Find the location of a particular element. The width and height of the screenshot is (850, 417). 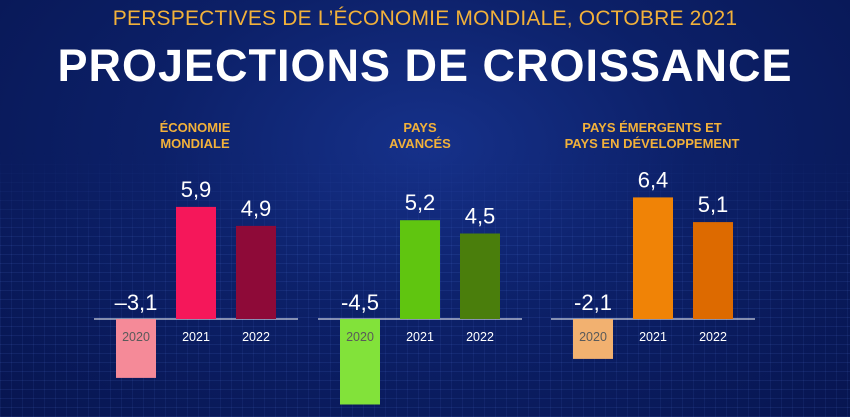

page-title: PROJECTIONS DE CROISSANCE is located at coordinates (425, 65).